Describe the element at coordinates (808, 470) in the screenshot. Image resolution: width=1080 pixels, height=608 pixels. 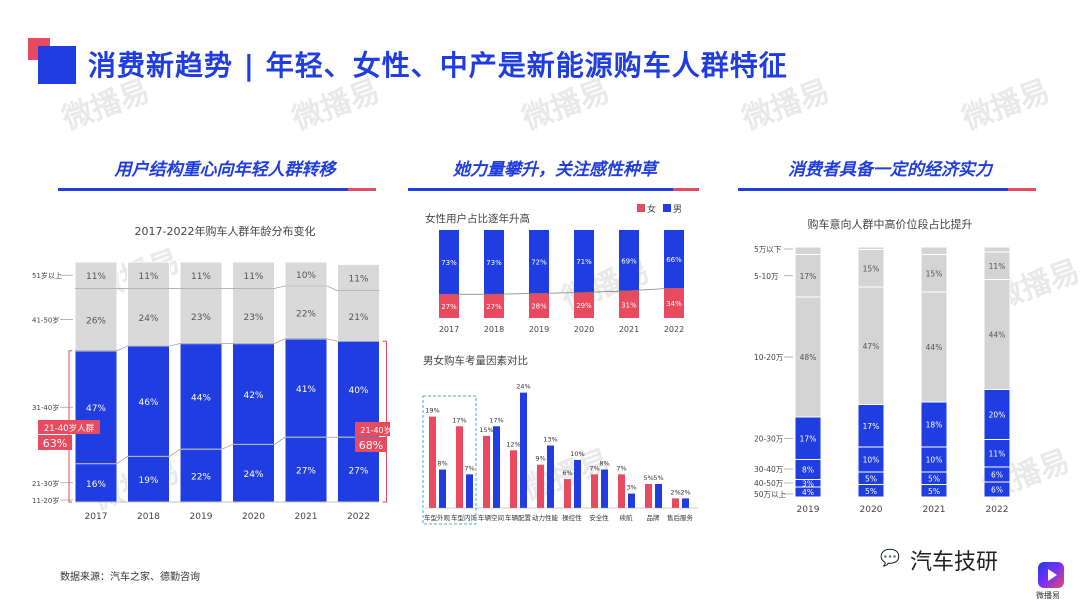
I see `price-bar-label: 8%` at that location.